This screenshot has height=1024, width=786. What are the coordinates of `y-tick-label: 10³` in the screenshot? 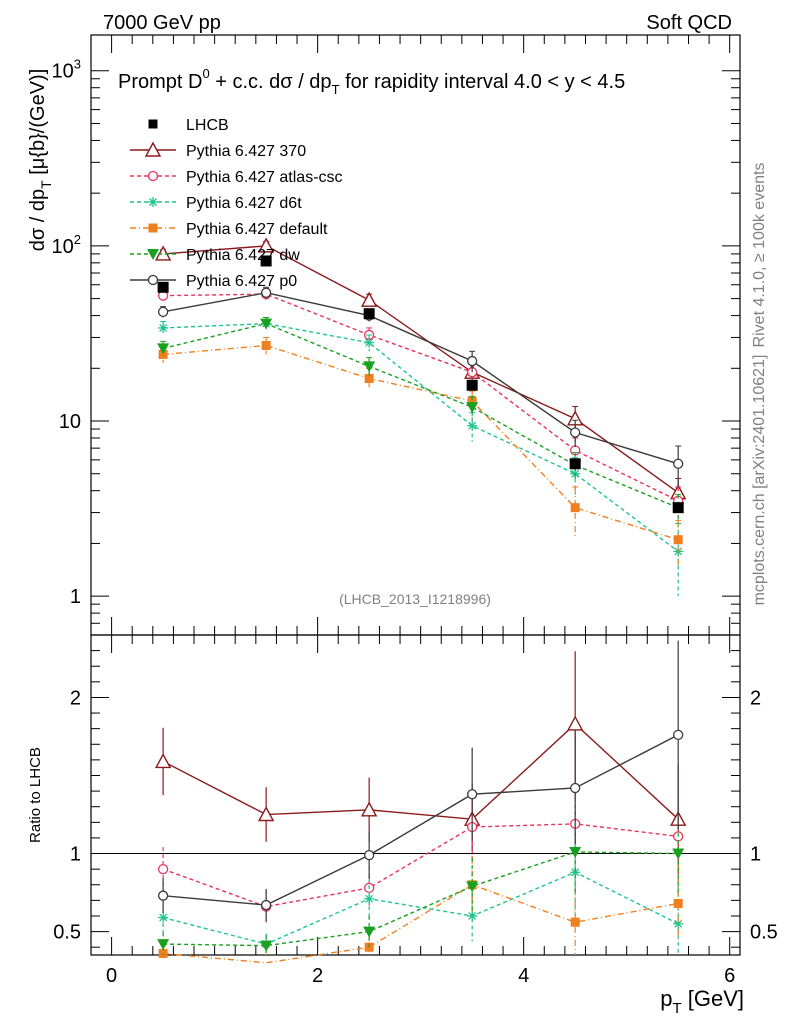 It's located at (66, 70).